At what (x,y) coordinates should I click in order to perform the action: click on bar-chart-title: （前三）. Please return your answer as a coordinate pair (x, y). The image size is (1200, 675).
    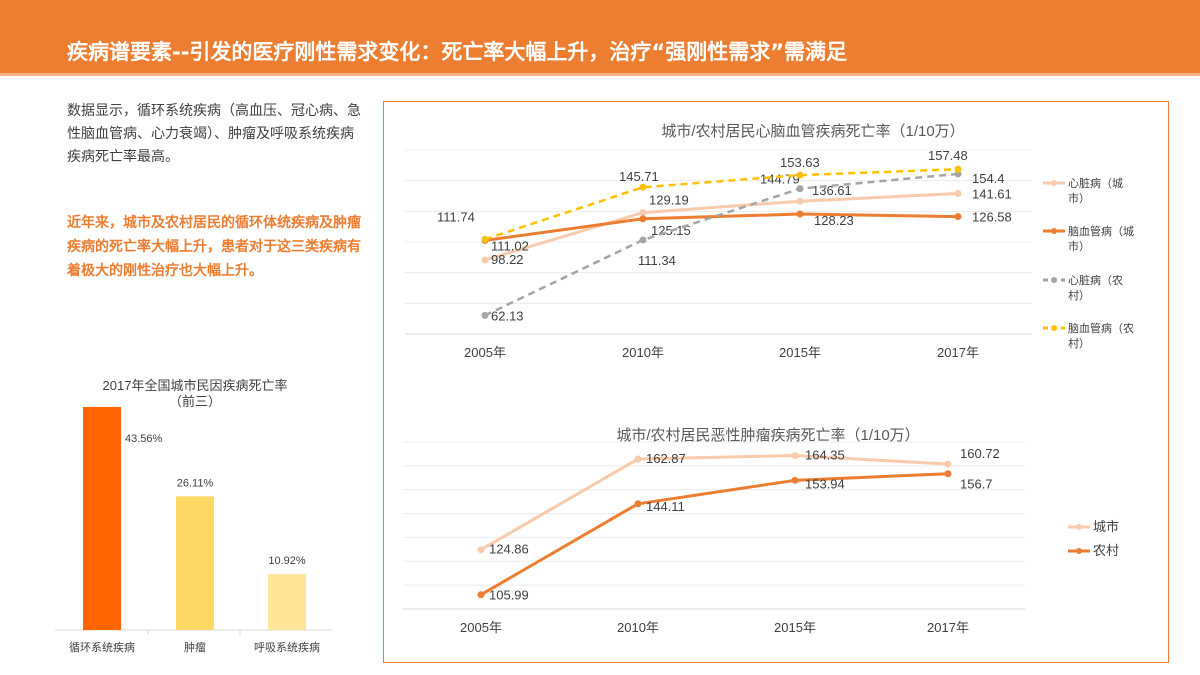
    Looking at the image, I should click on (195, 401).